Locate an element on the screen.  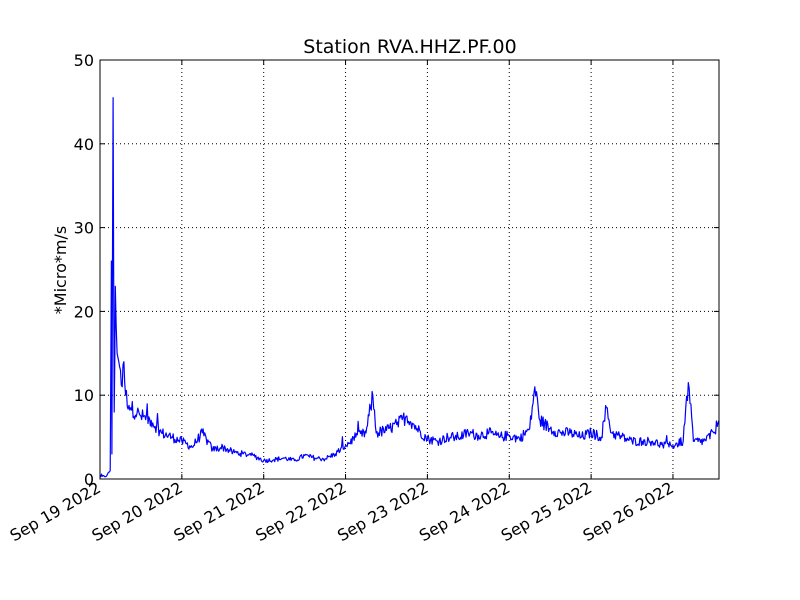
y-tick-label: 0 is located at coordinates (89, 479).